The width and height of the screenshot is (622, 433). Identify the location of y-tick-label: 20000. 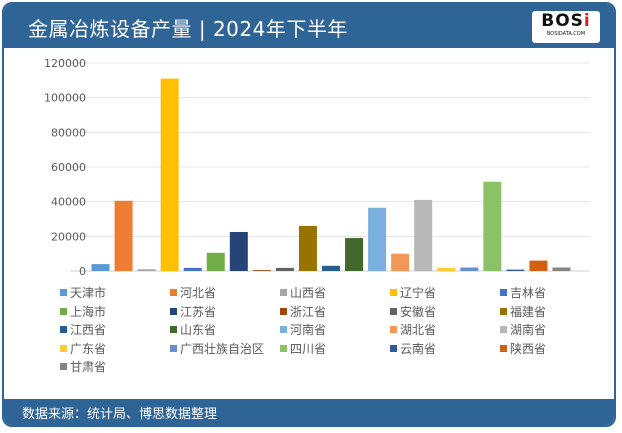
(68, 236).